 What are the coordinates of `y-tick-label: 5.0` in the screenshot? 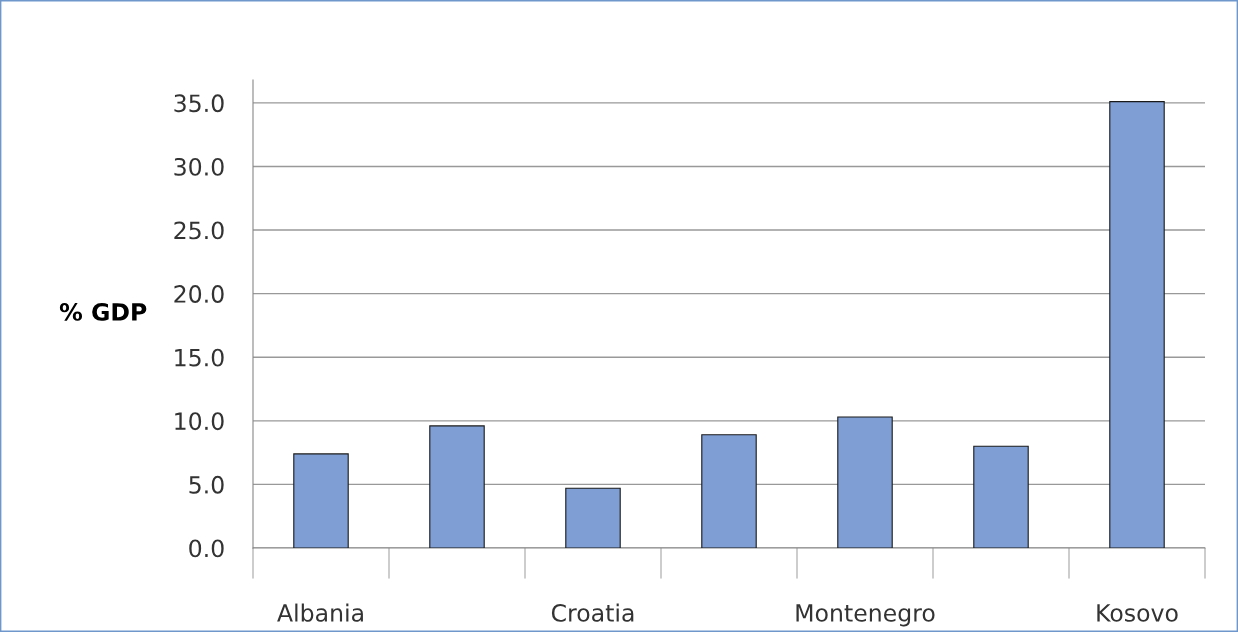 It's located at (206, 484).